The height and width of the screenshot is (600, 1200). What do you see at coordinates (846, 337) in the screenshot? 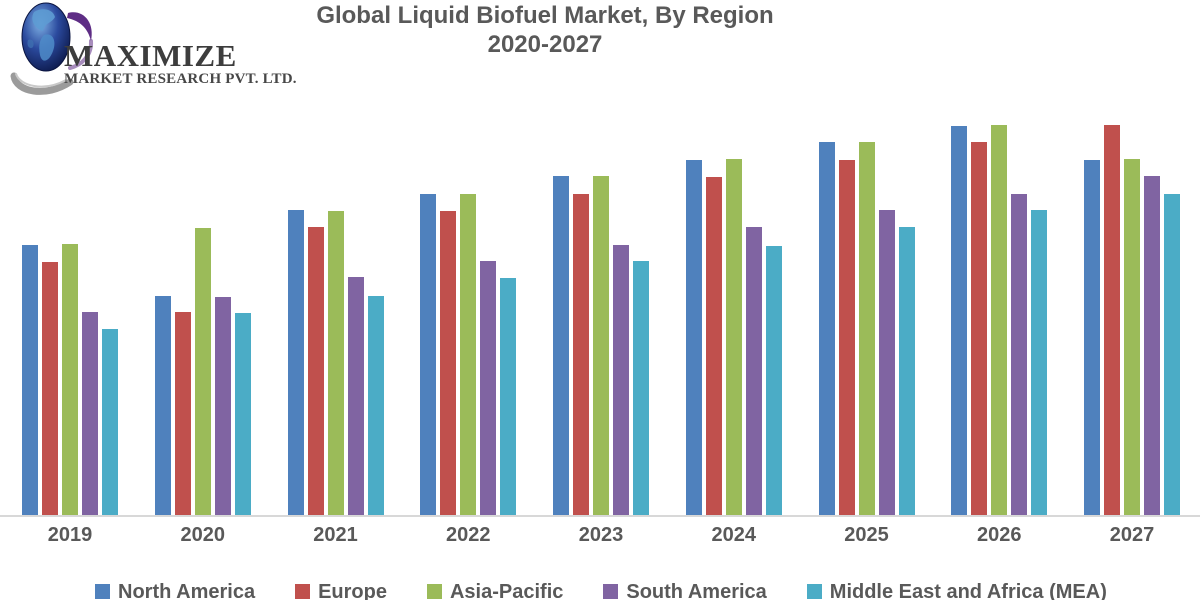
I see `bar-europe-2025` at bounding box center [846, 337].